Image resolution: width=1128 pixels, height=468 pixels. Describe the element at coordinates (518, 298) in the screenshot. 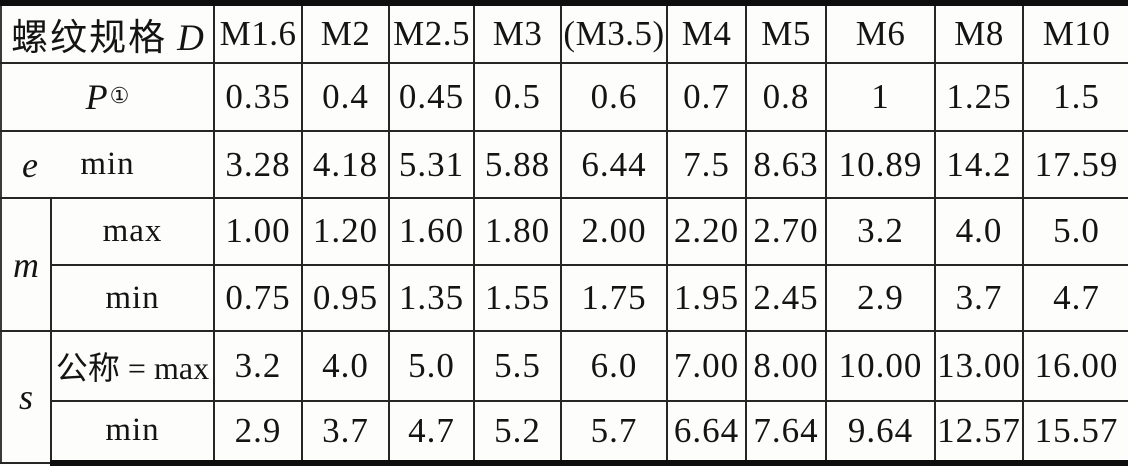

I see `m-min-value: 1.55` at that location.